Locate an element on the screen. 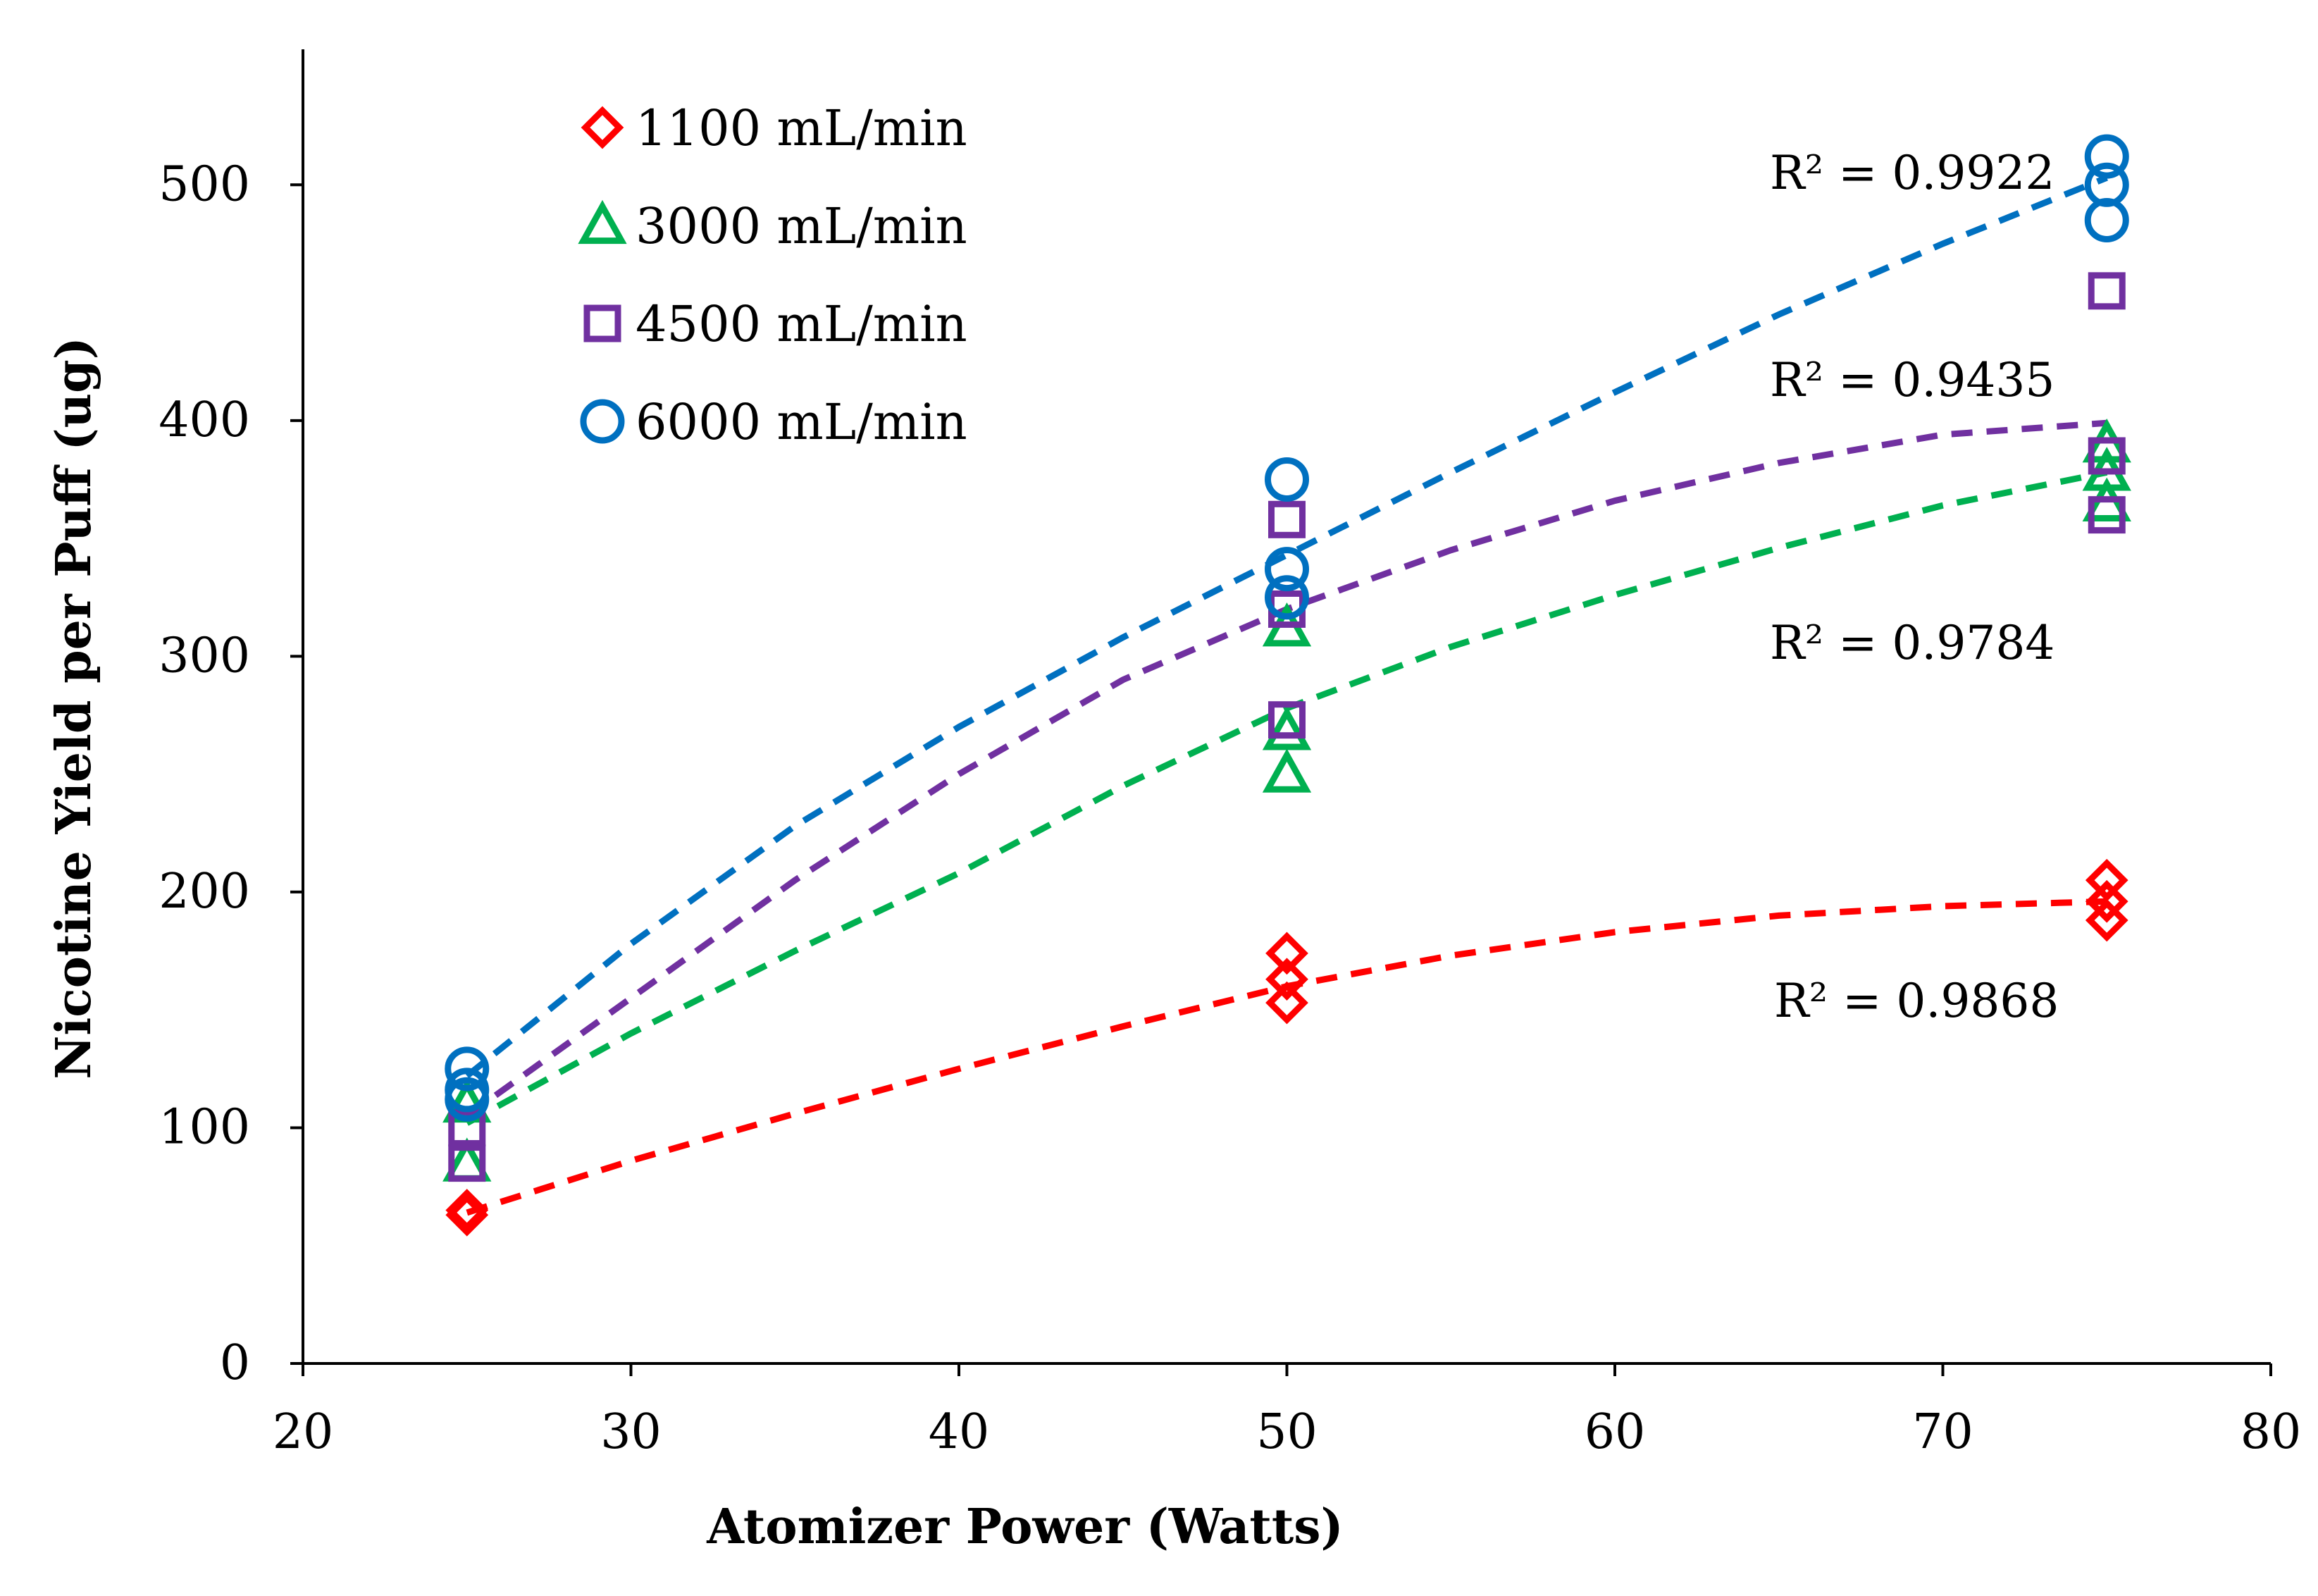 This screenshot has width=2318, height=1596. legend-label-6000: 6000 mL/min is located at coordinates (801, 422).